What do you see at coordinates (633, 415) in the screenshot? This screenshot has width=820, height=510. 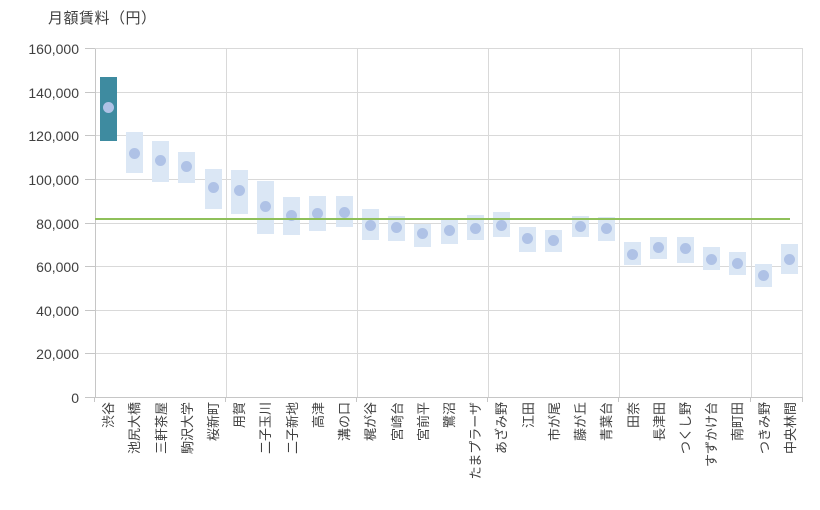 I see `x-category-label: 田奈` at bounding box center [633, 415].